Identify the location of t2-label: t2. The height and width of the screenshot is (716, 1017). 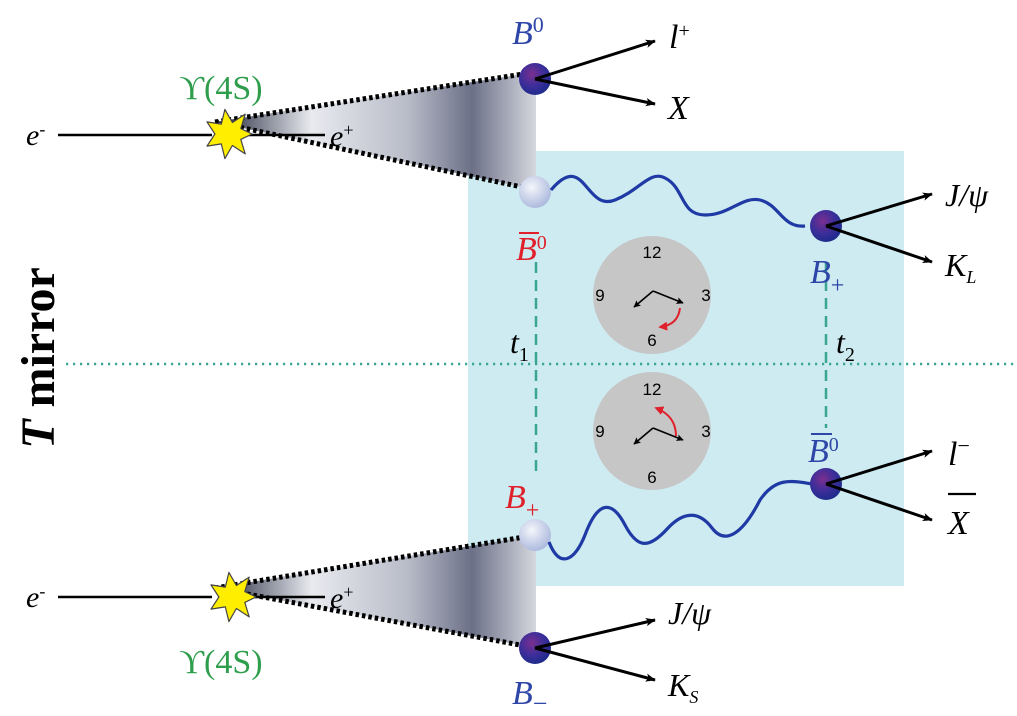
(845, 345).